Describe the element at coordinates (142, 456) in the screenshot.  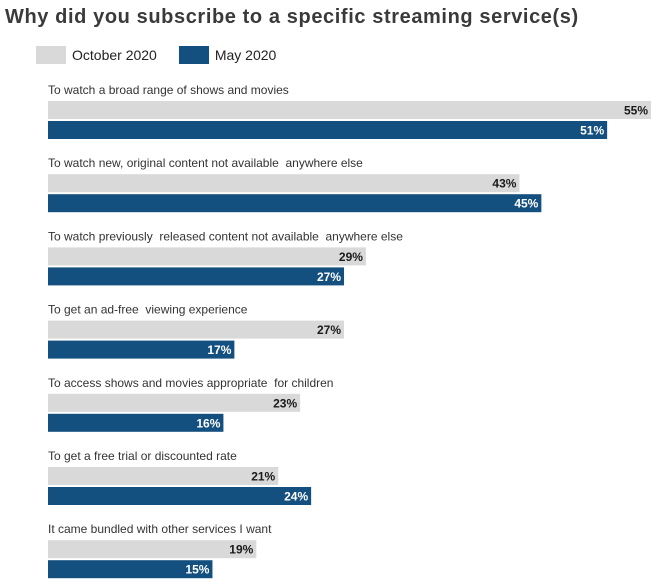
I see `category-label: To get a free trial or discounted rate` at that location.